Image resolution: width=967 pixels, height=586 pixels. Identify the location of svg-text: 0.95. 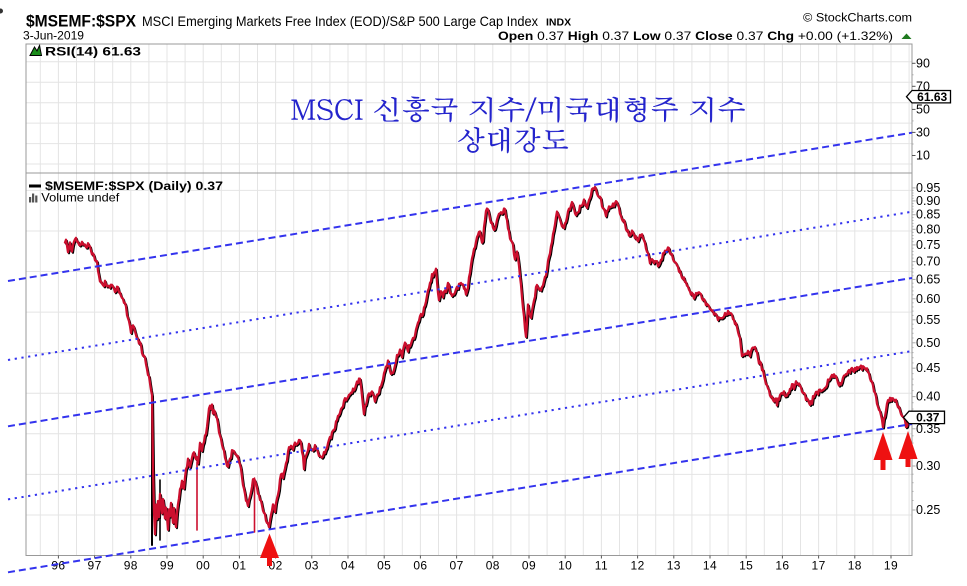
(928, 188).